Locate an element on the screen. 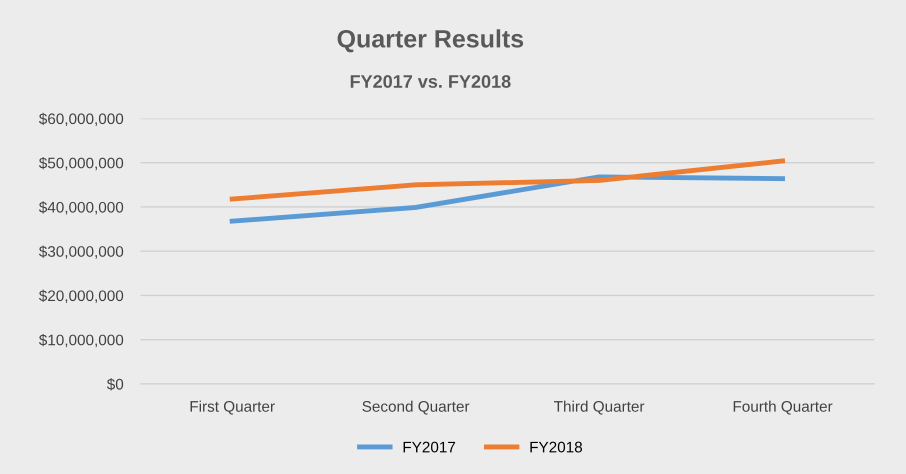 The image size is (906, 474). y-tick-label: $60,000,000 is located at coordinates (81, 119).